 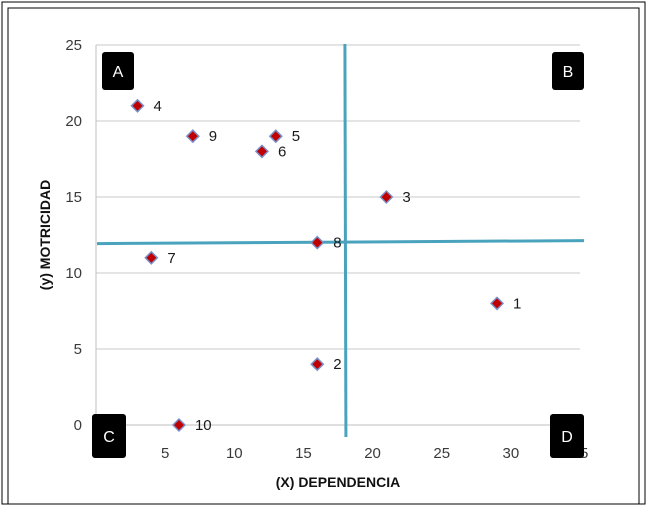 What do you see at coordinates (213, 136) in the screenshot?
I see `point-label-9: 9` at bounding box center [213, 136].